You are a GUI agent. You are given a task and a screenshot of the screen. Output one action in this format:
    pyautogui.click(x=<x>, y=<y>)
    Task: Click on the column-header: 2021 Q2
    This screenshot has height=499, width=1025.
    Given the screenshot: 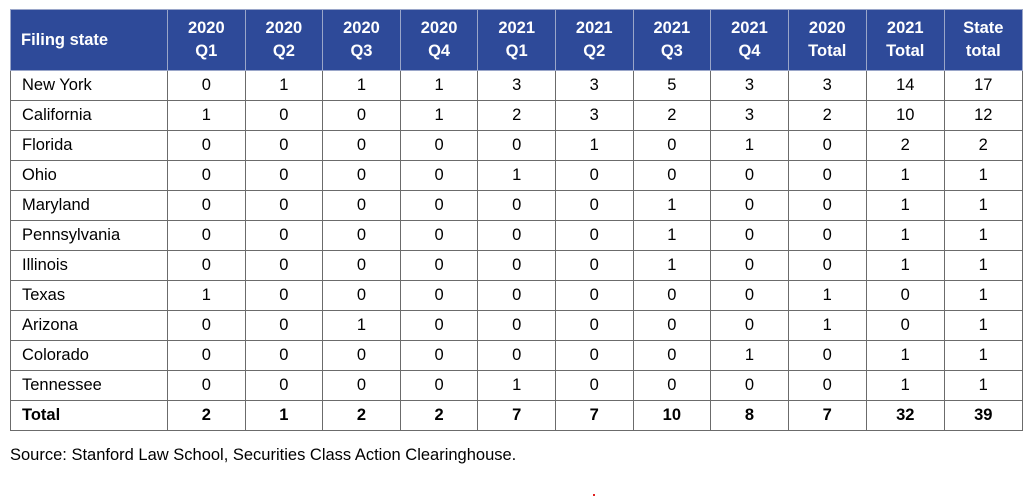 What is the action you would take?
    pyautogui.click(x=594, y=40)
    